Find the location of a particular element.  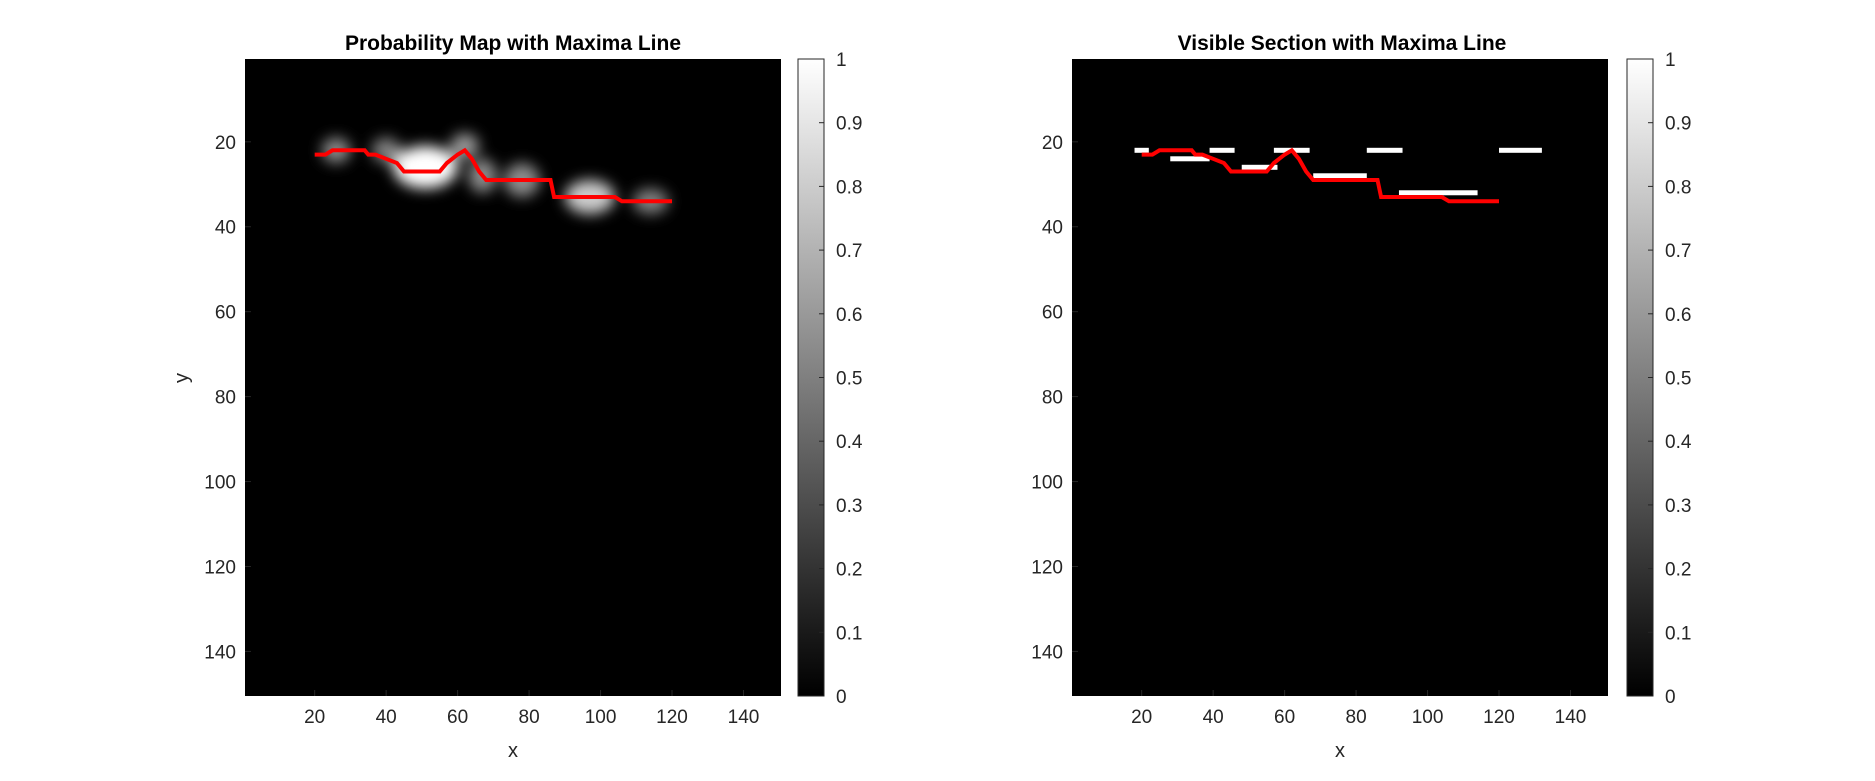

right-x-ticks: 20 40 60 80 100 120 140 is located at coordinates (1358, 709).